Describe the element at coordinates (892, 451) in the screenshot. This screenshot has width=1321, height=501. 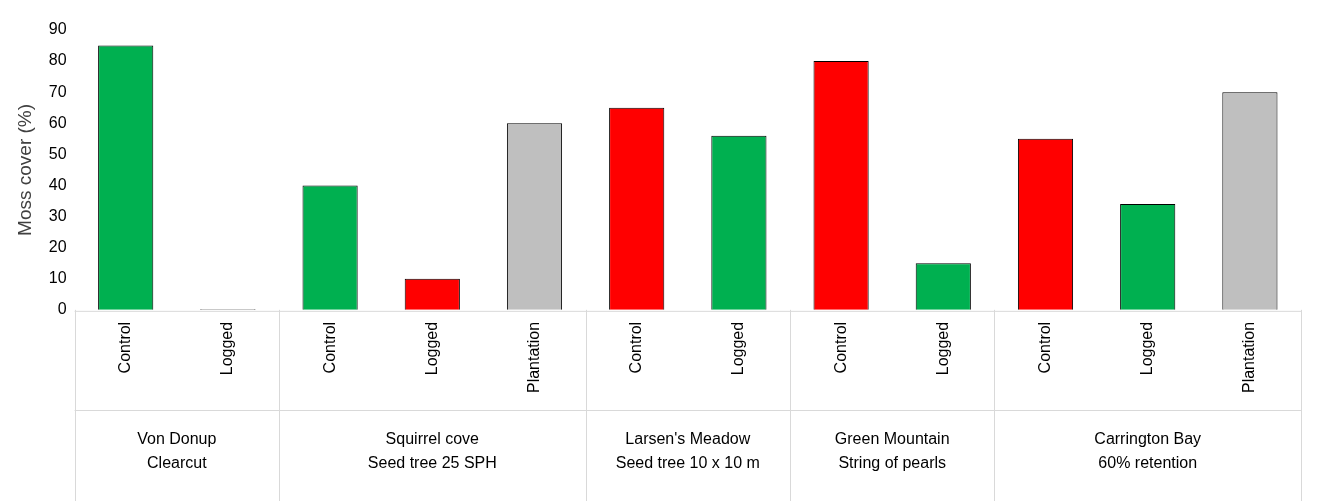
I see `text: Green Mountain String of pearls` at that location.